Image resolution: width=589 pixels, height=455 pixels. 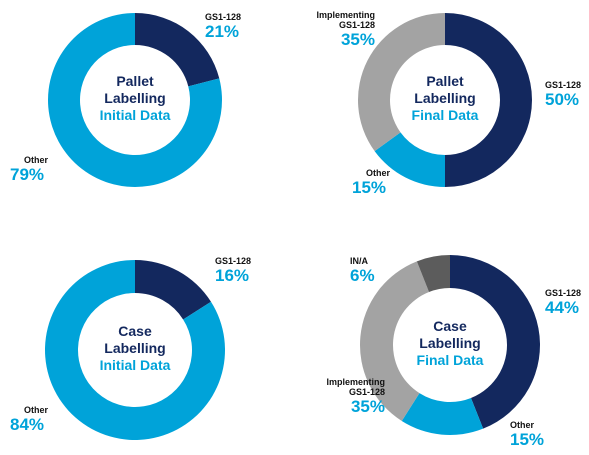 I want to click on slice-value: 16%, so click(x=232, y=275).